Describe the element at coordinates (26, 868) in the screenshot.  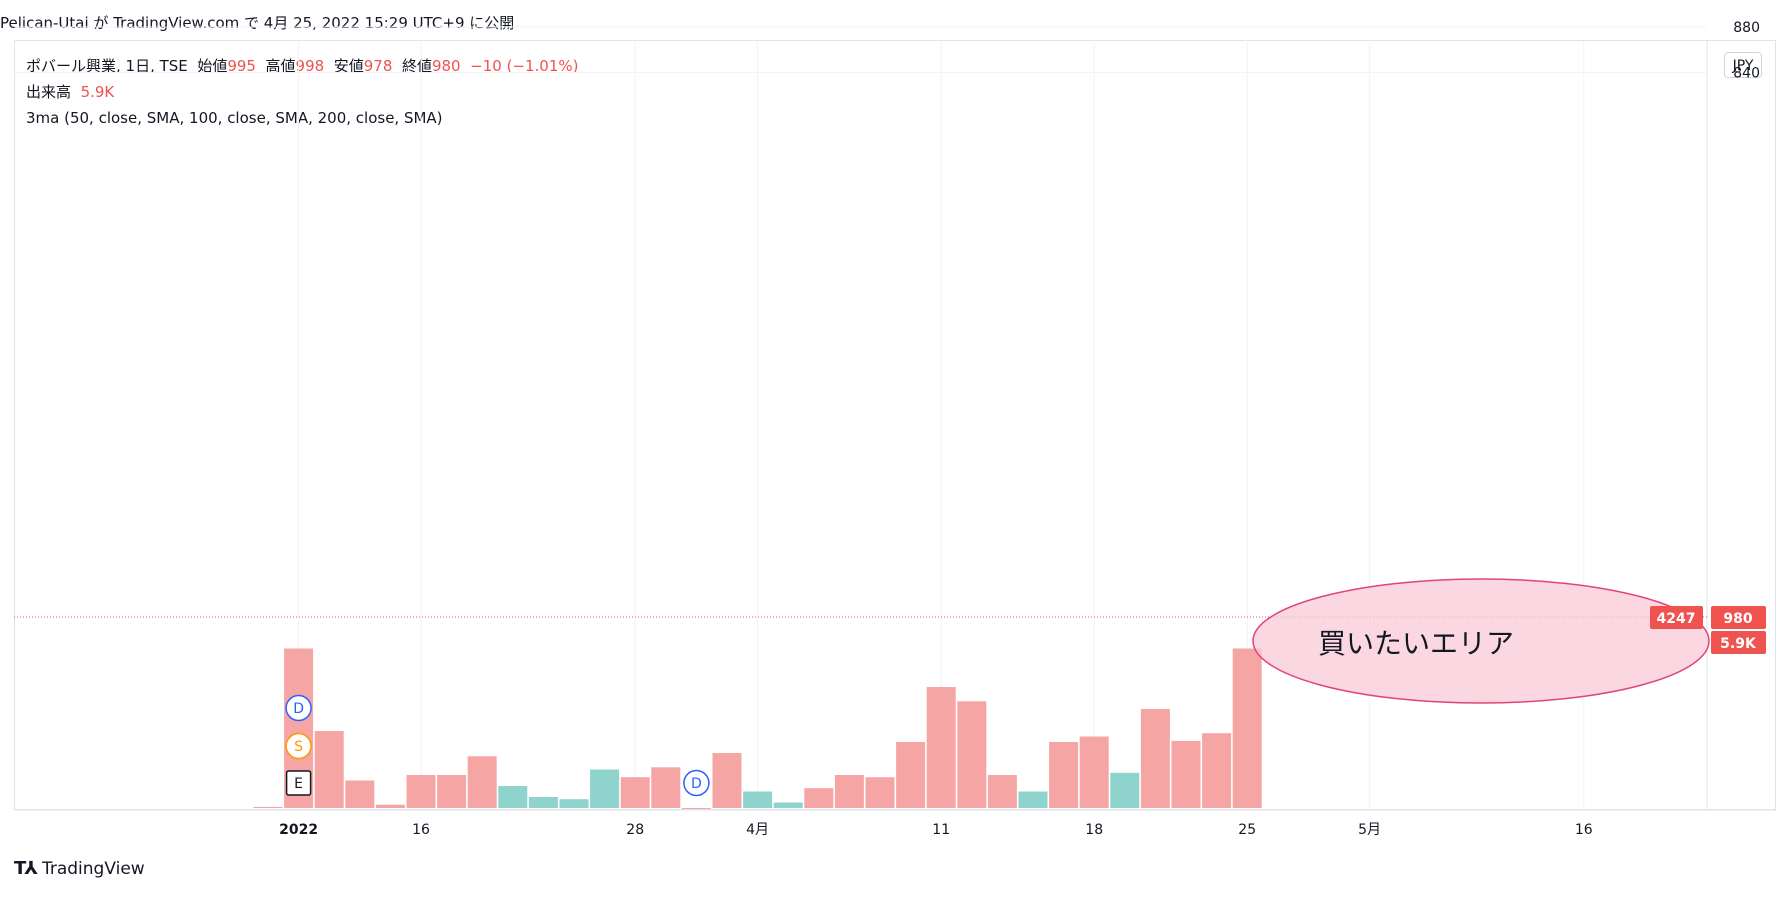
I see `tradingview-logo-icon: T⅄` at that location.